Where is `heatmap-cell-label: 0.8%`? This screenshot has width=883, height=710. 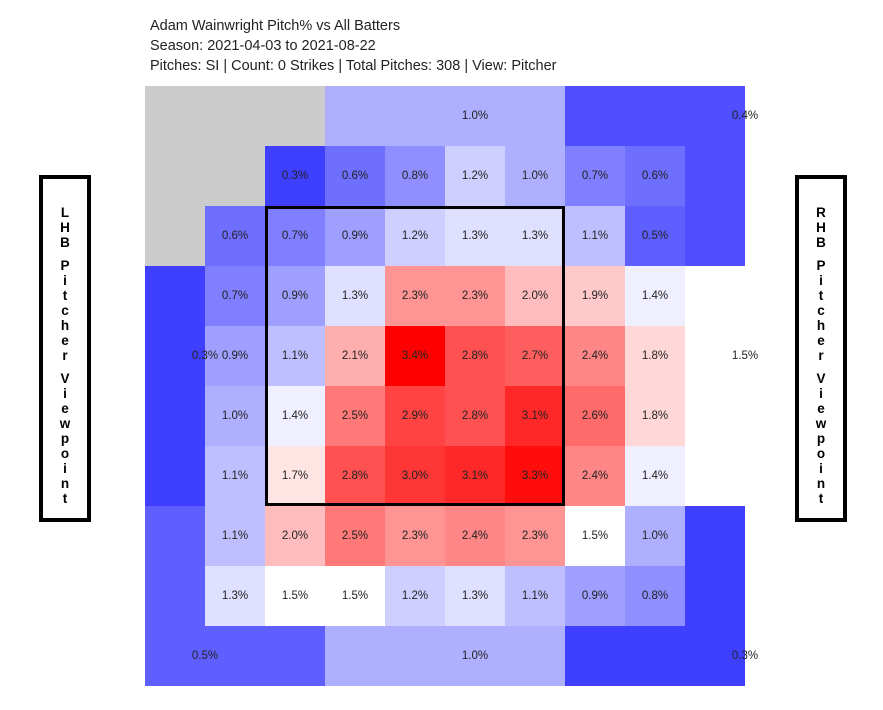
heatmap-cell-label: 0.8% is located at coordinates (655, 596).